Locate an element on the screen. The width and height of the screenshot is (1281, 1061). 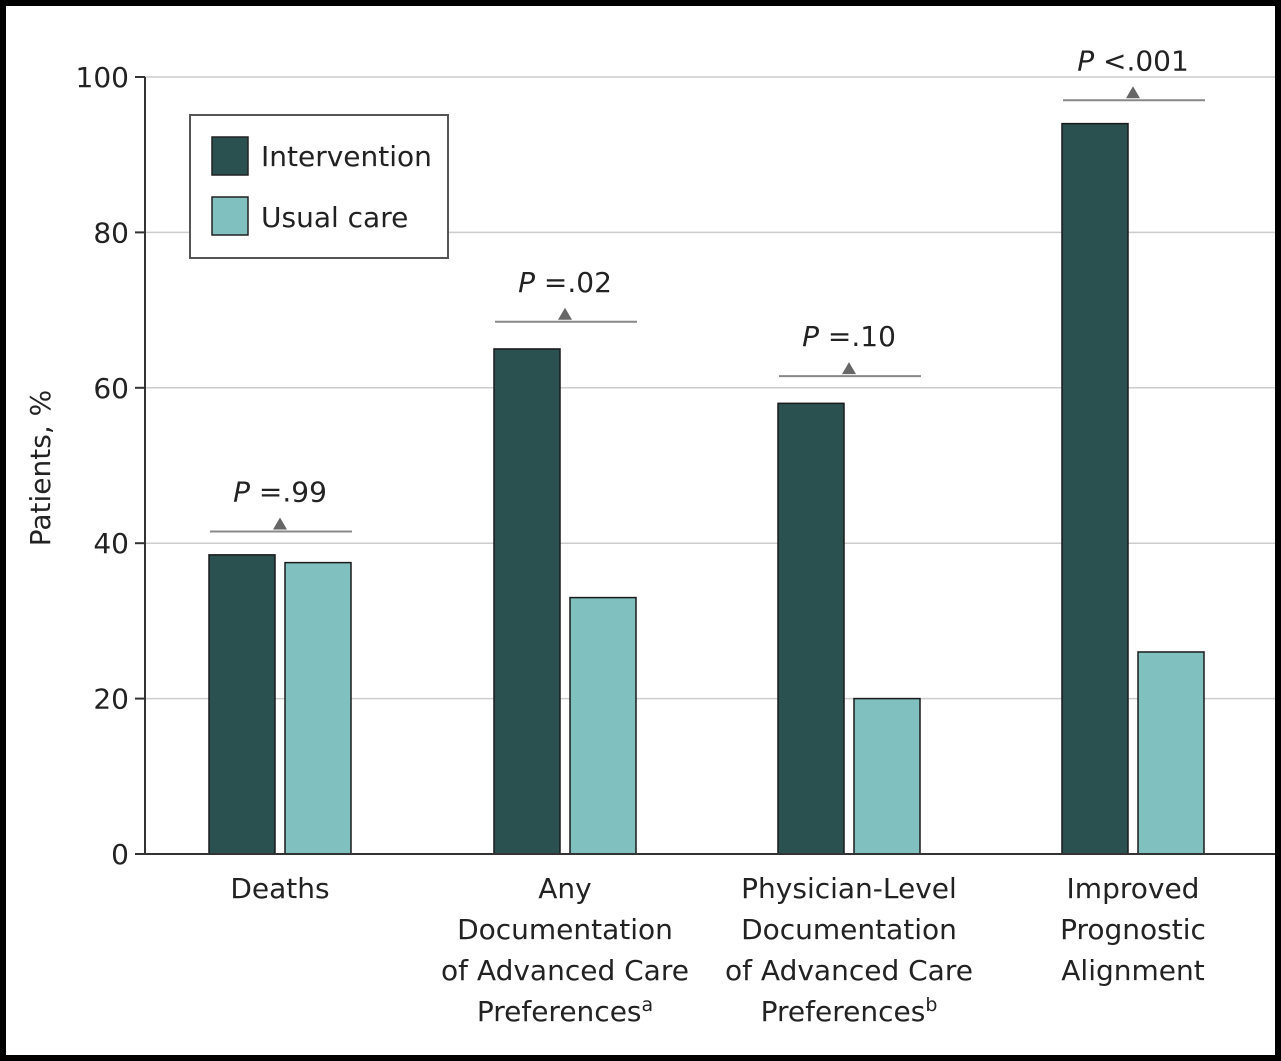
y-tick-label: 100 is located at coordinates (102, 77).